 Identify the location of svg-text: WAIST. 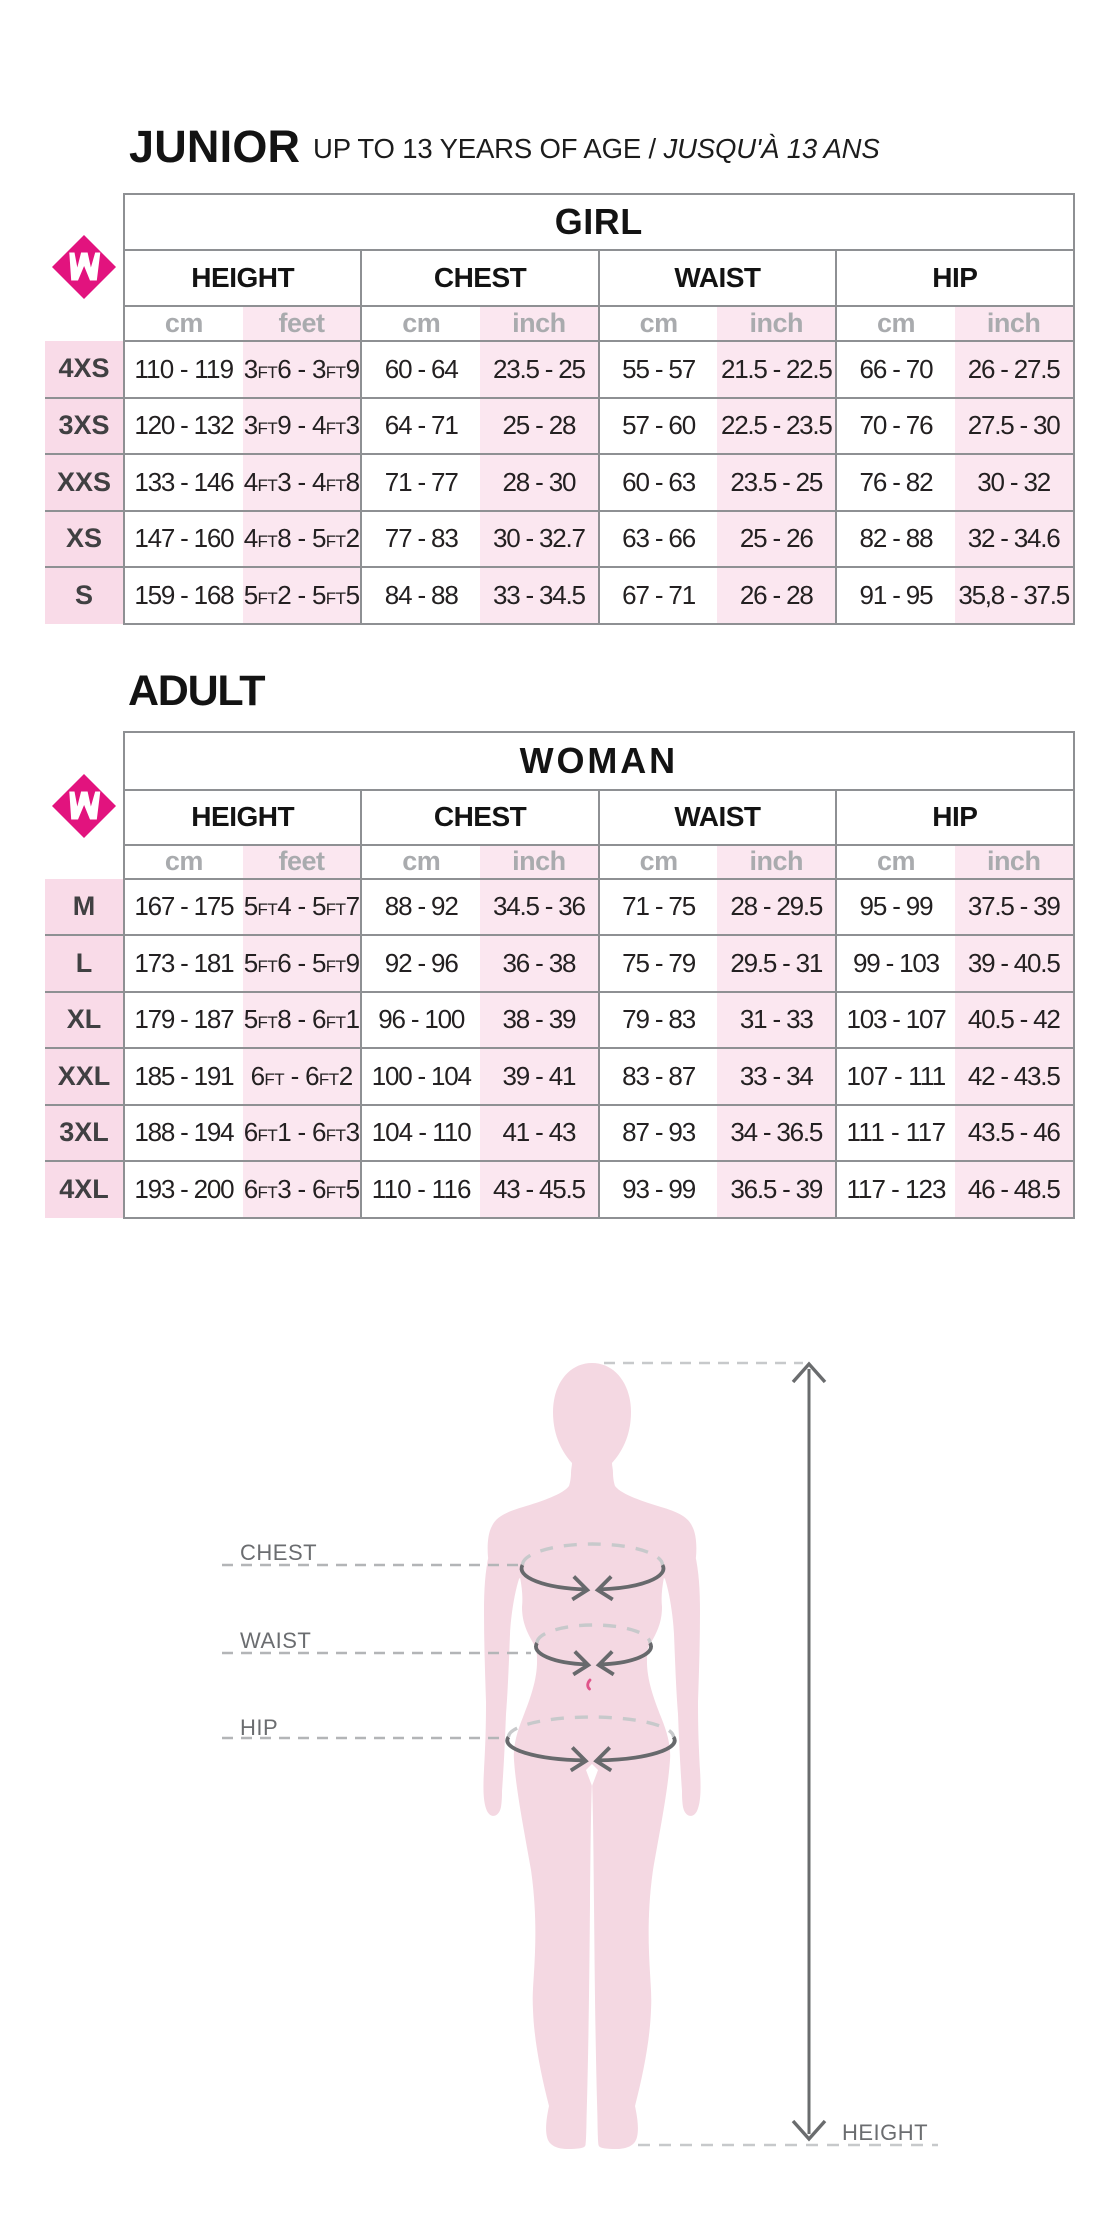
(275, 1640).